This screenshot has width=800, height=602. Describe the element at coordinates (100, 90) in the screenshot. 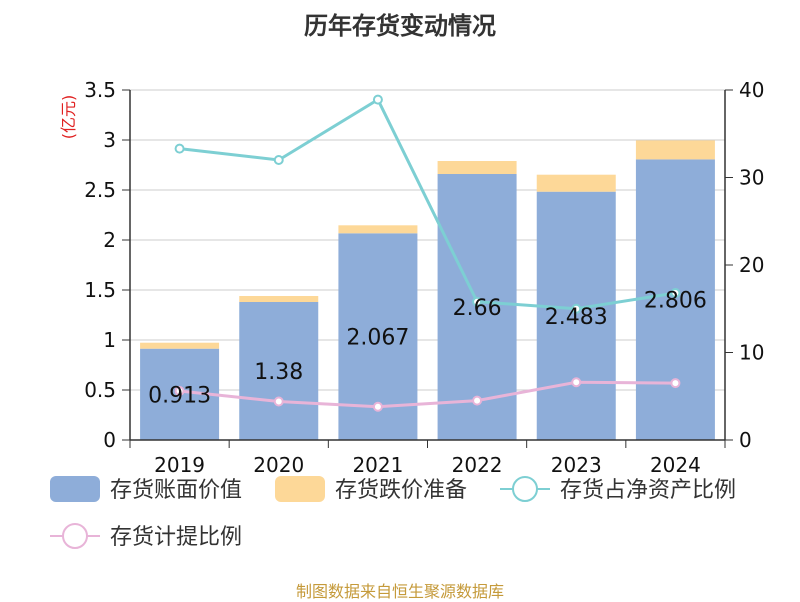

I see `left-tick-label: 3.5` at that location.